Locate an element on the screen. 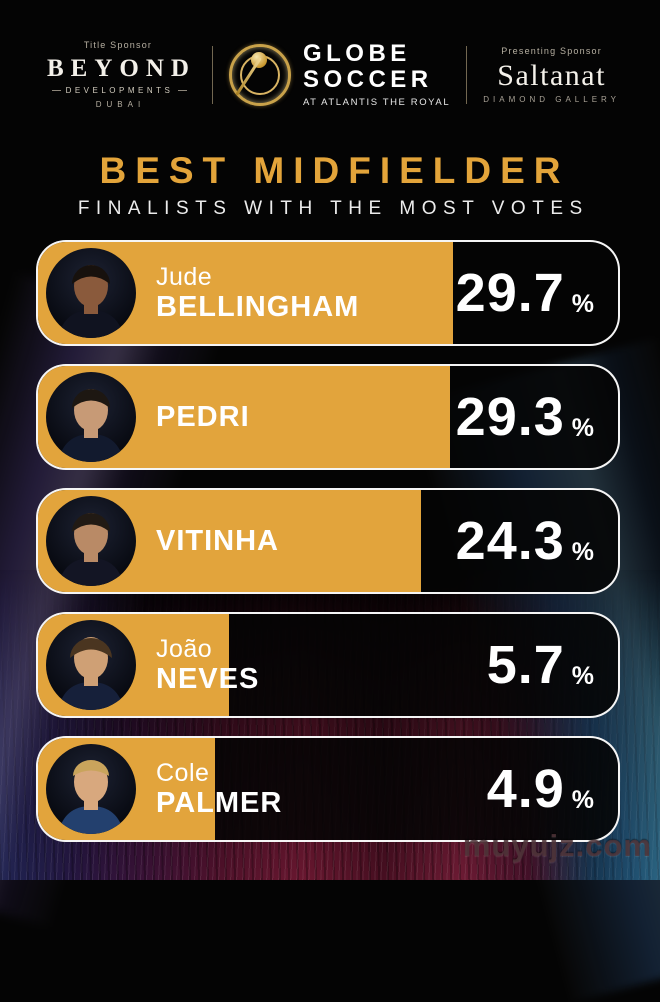 This screenshot has width=660, height=1002. player-name: VITINHA is located at coordinates (217, 540).